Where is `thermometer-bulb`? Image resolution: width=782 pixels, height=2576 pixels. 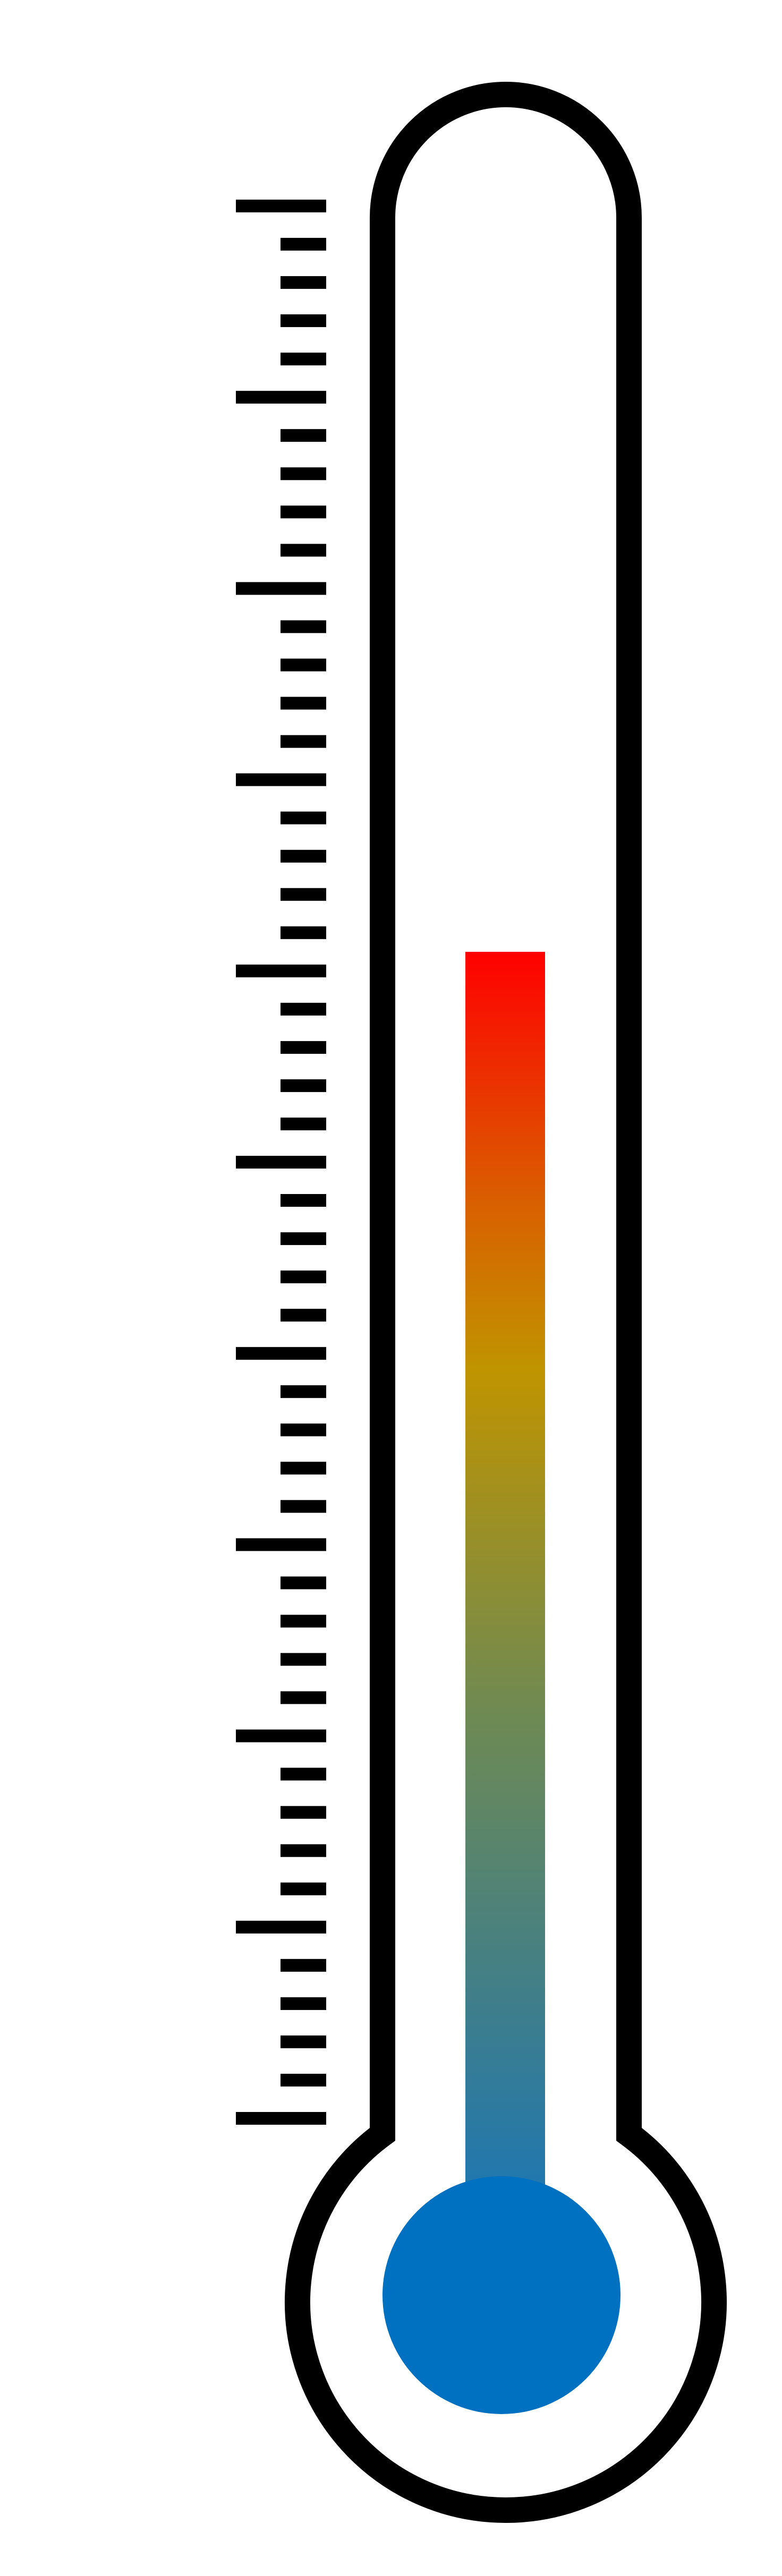 thermometer-bulb is located at coordinates (501, 2295).